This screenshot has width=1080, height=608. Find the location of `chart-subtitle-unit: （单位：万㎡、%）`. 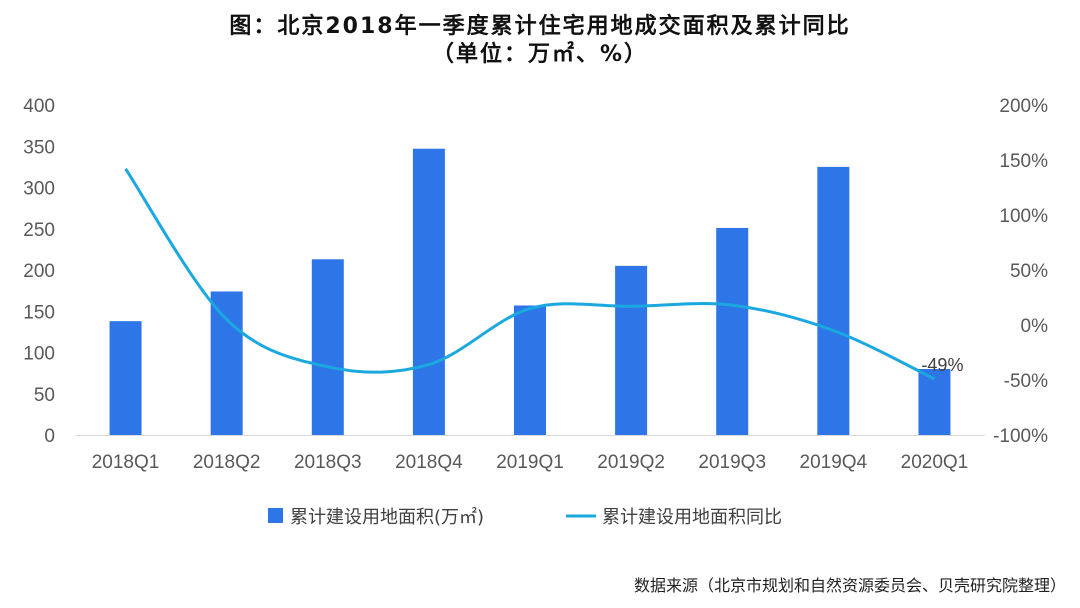

chart-subtitle-unit: （单位：万㎡、%） is located at coordinates (540, 54).